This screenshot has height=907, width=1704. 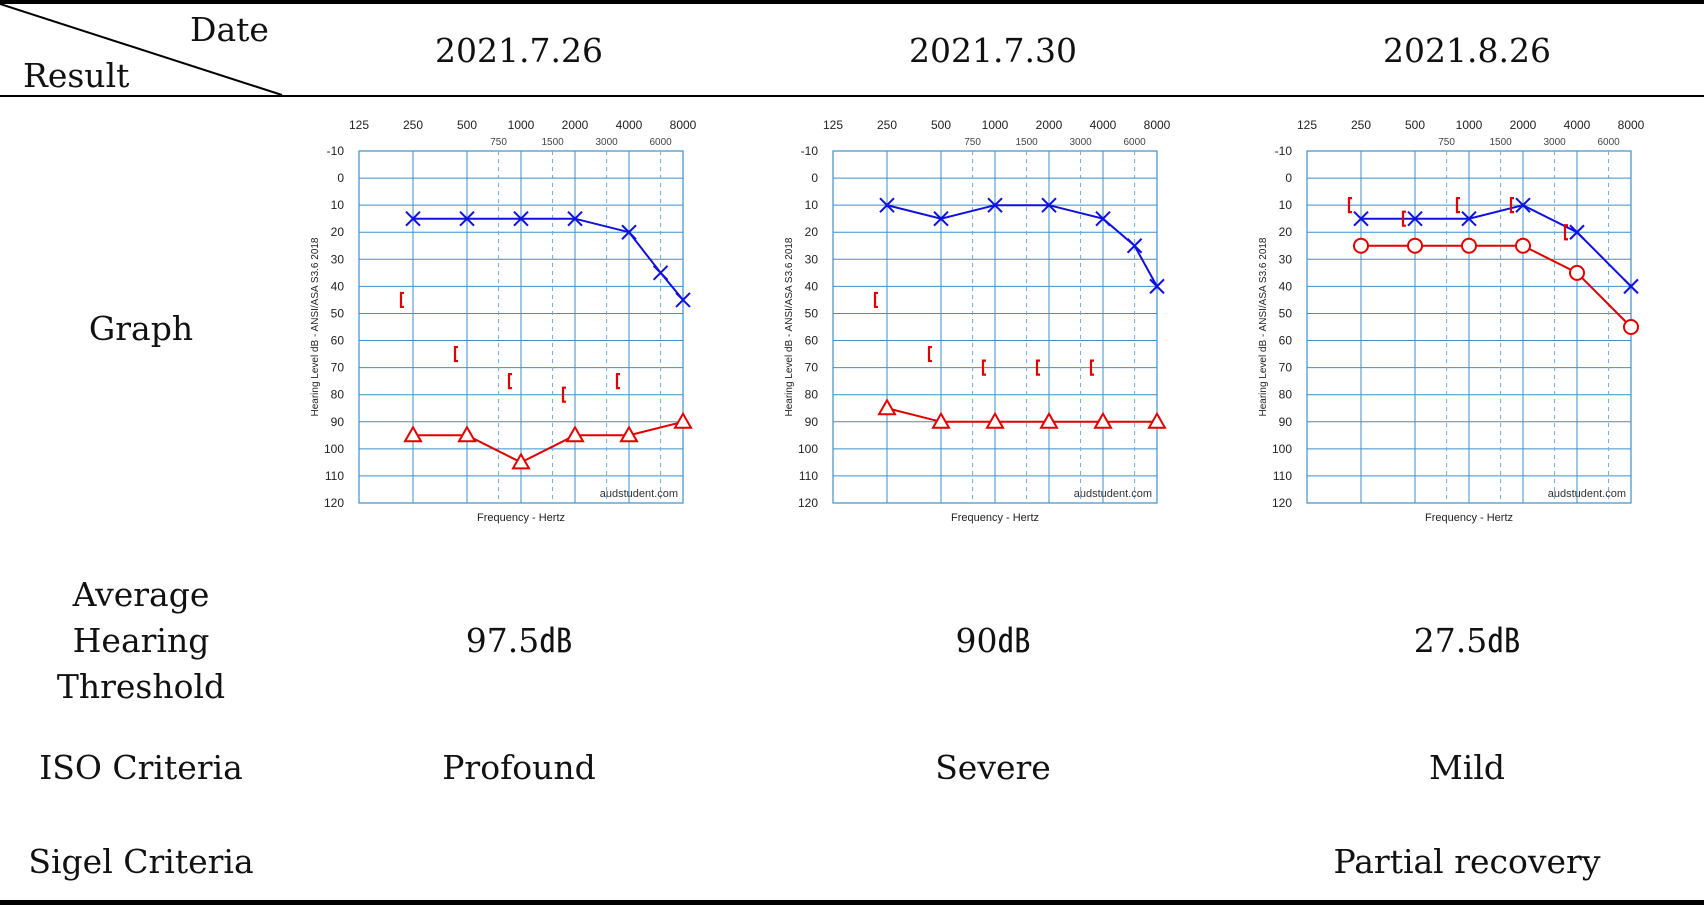 What do you see at coordinates (141, 861) in the screenshot?
I see `sigel-row-label: Sigel Criteria` at bounding box center [141, 861].